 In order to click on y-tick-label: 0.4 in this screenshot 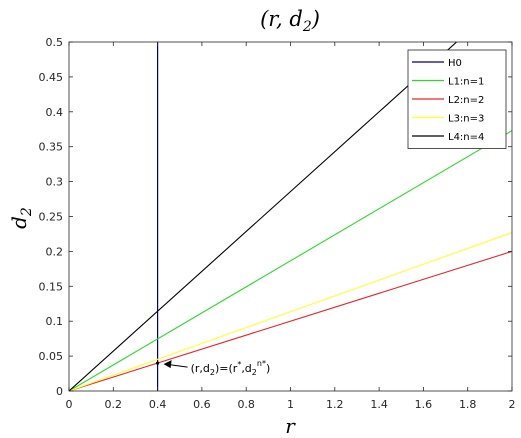, I will do `click(55, 112)`.